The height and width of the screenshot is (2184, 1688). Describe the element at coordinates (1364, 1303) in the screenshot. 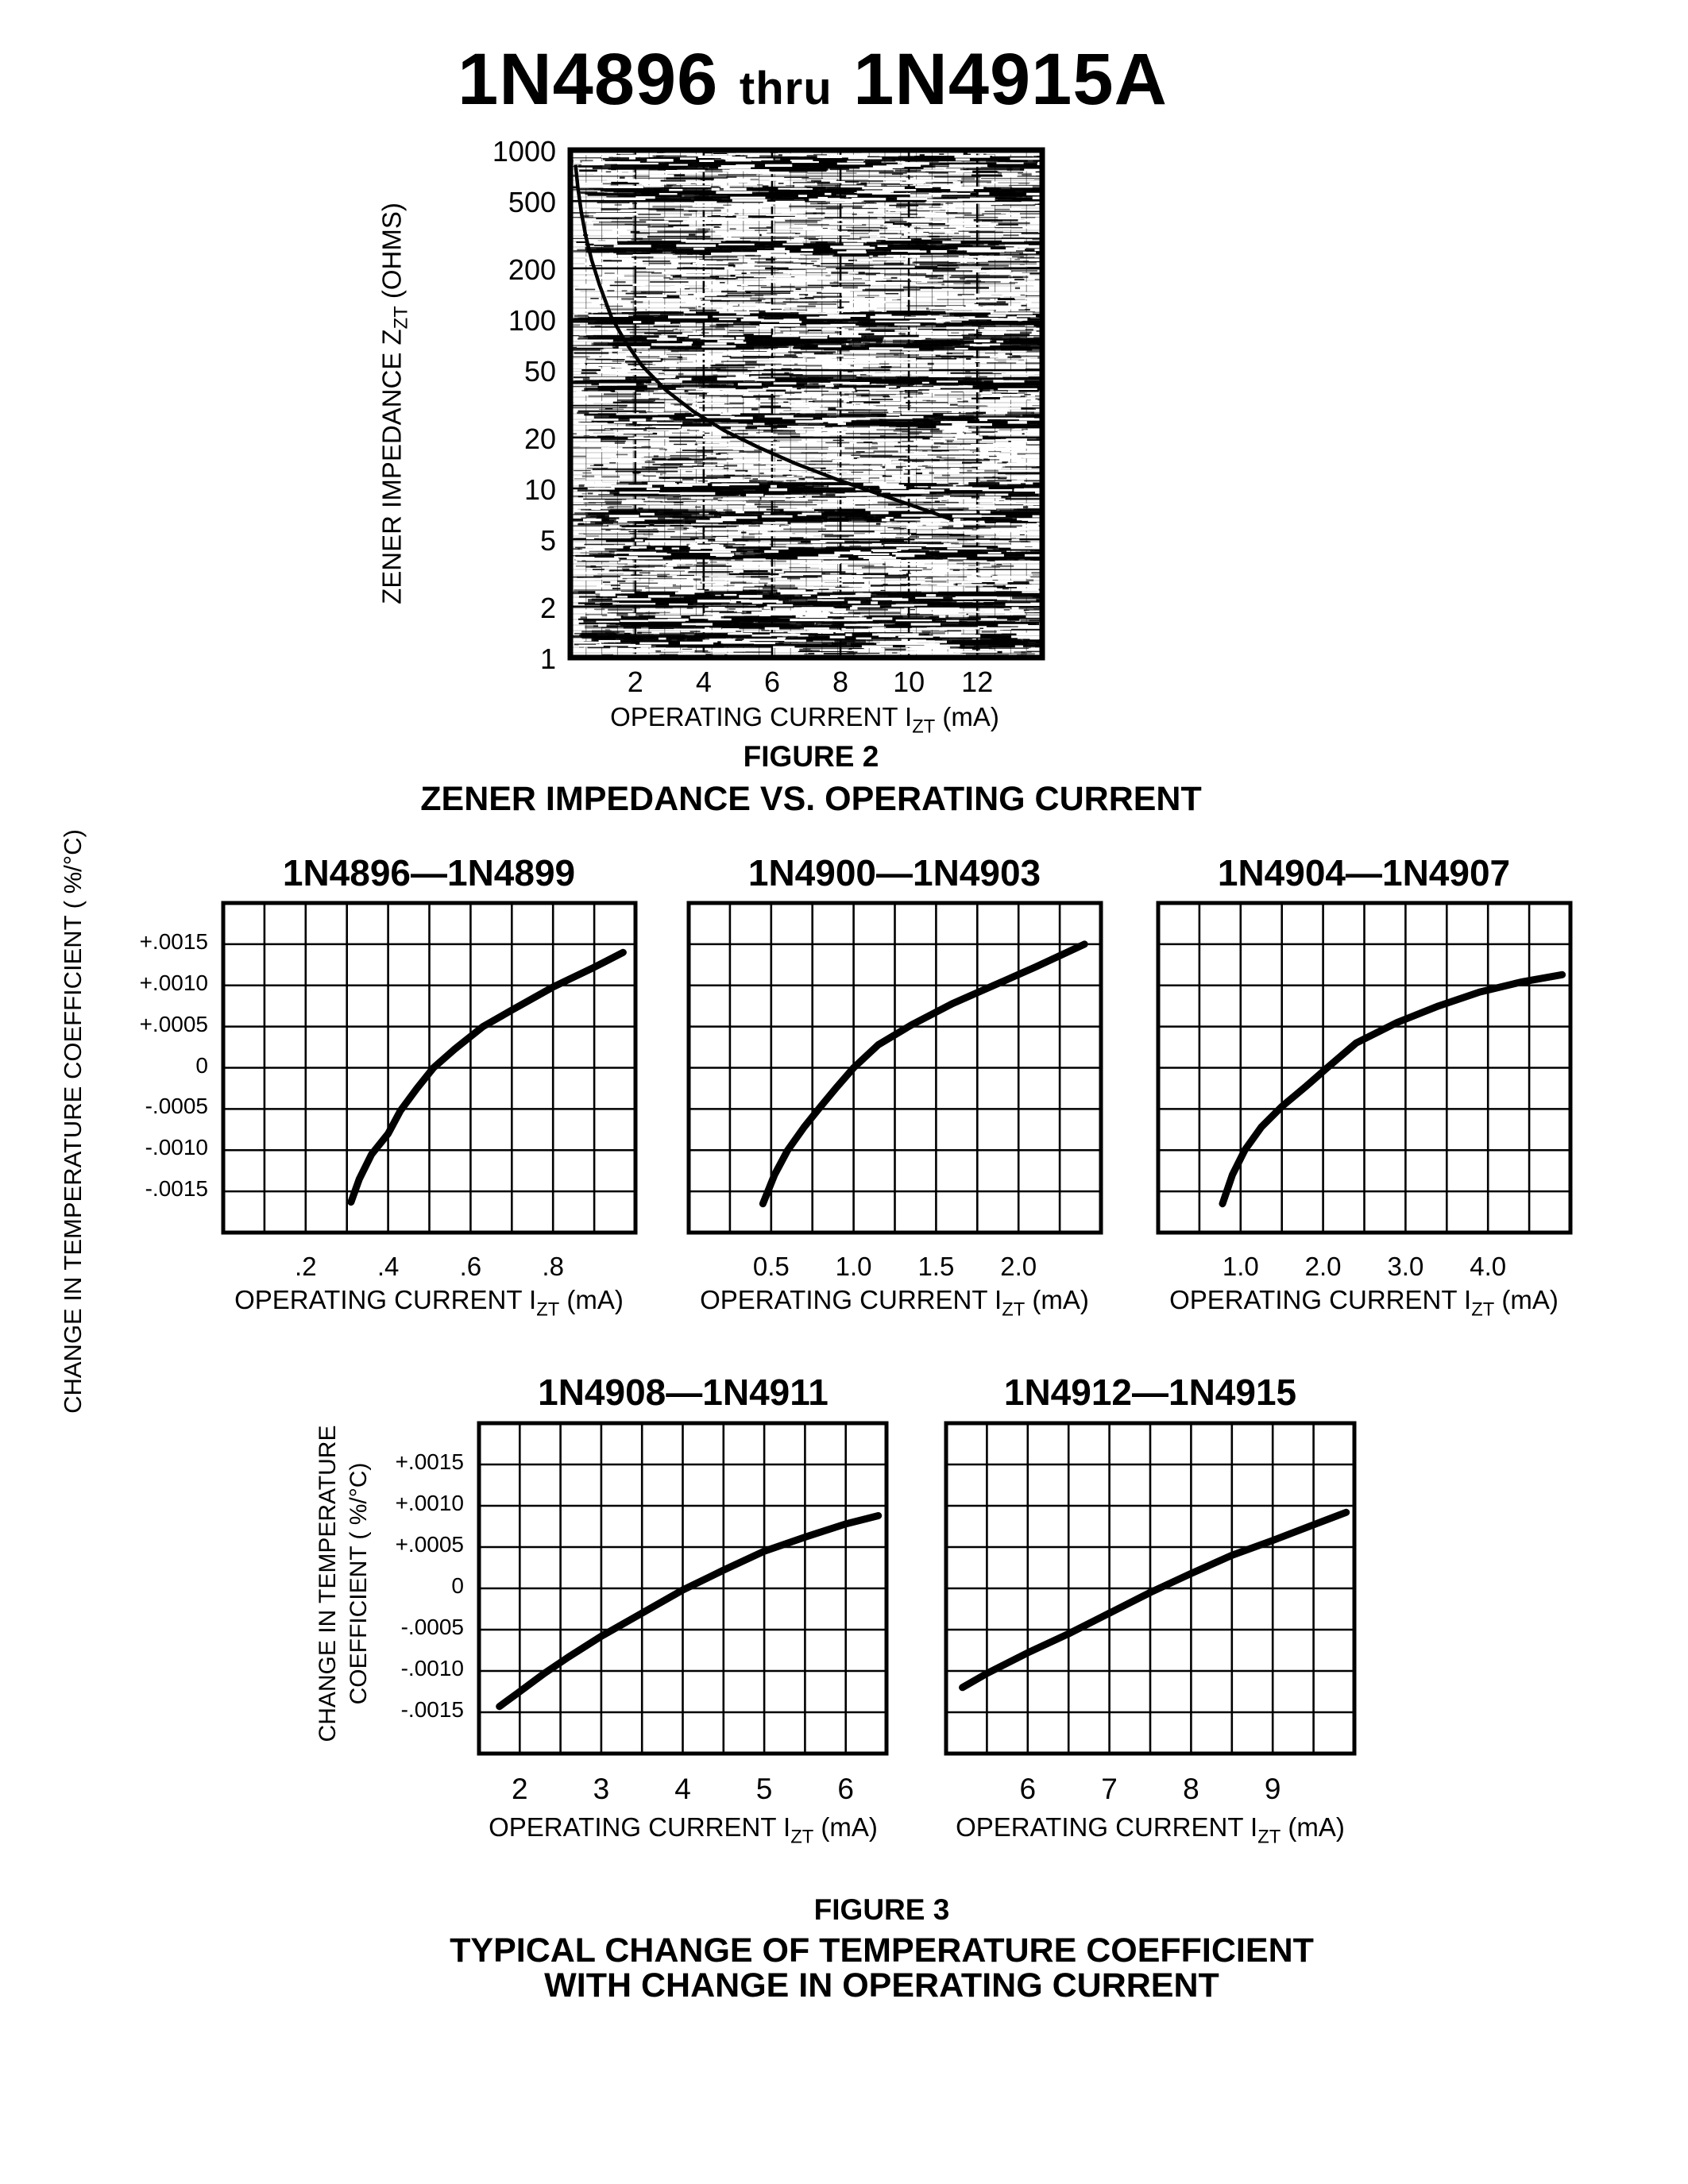

I see `x-axis-title-tc3: OPERATING CURRENT IZT (mA)` at that location.